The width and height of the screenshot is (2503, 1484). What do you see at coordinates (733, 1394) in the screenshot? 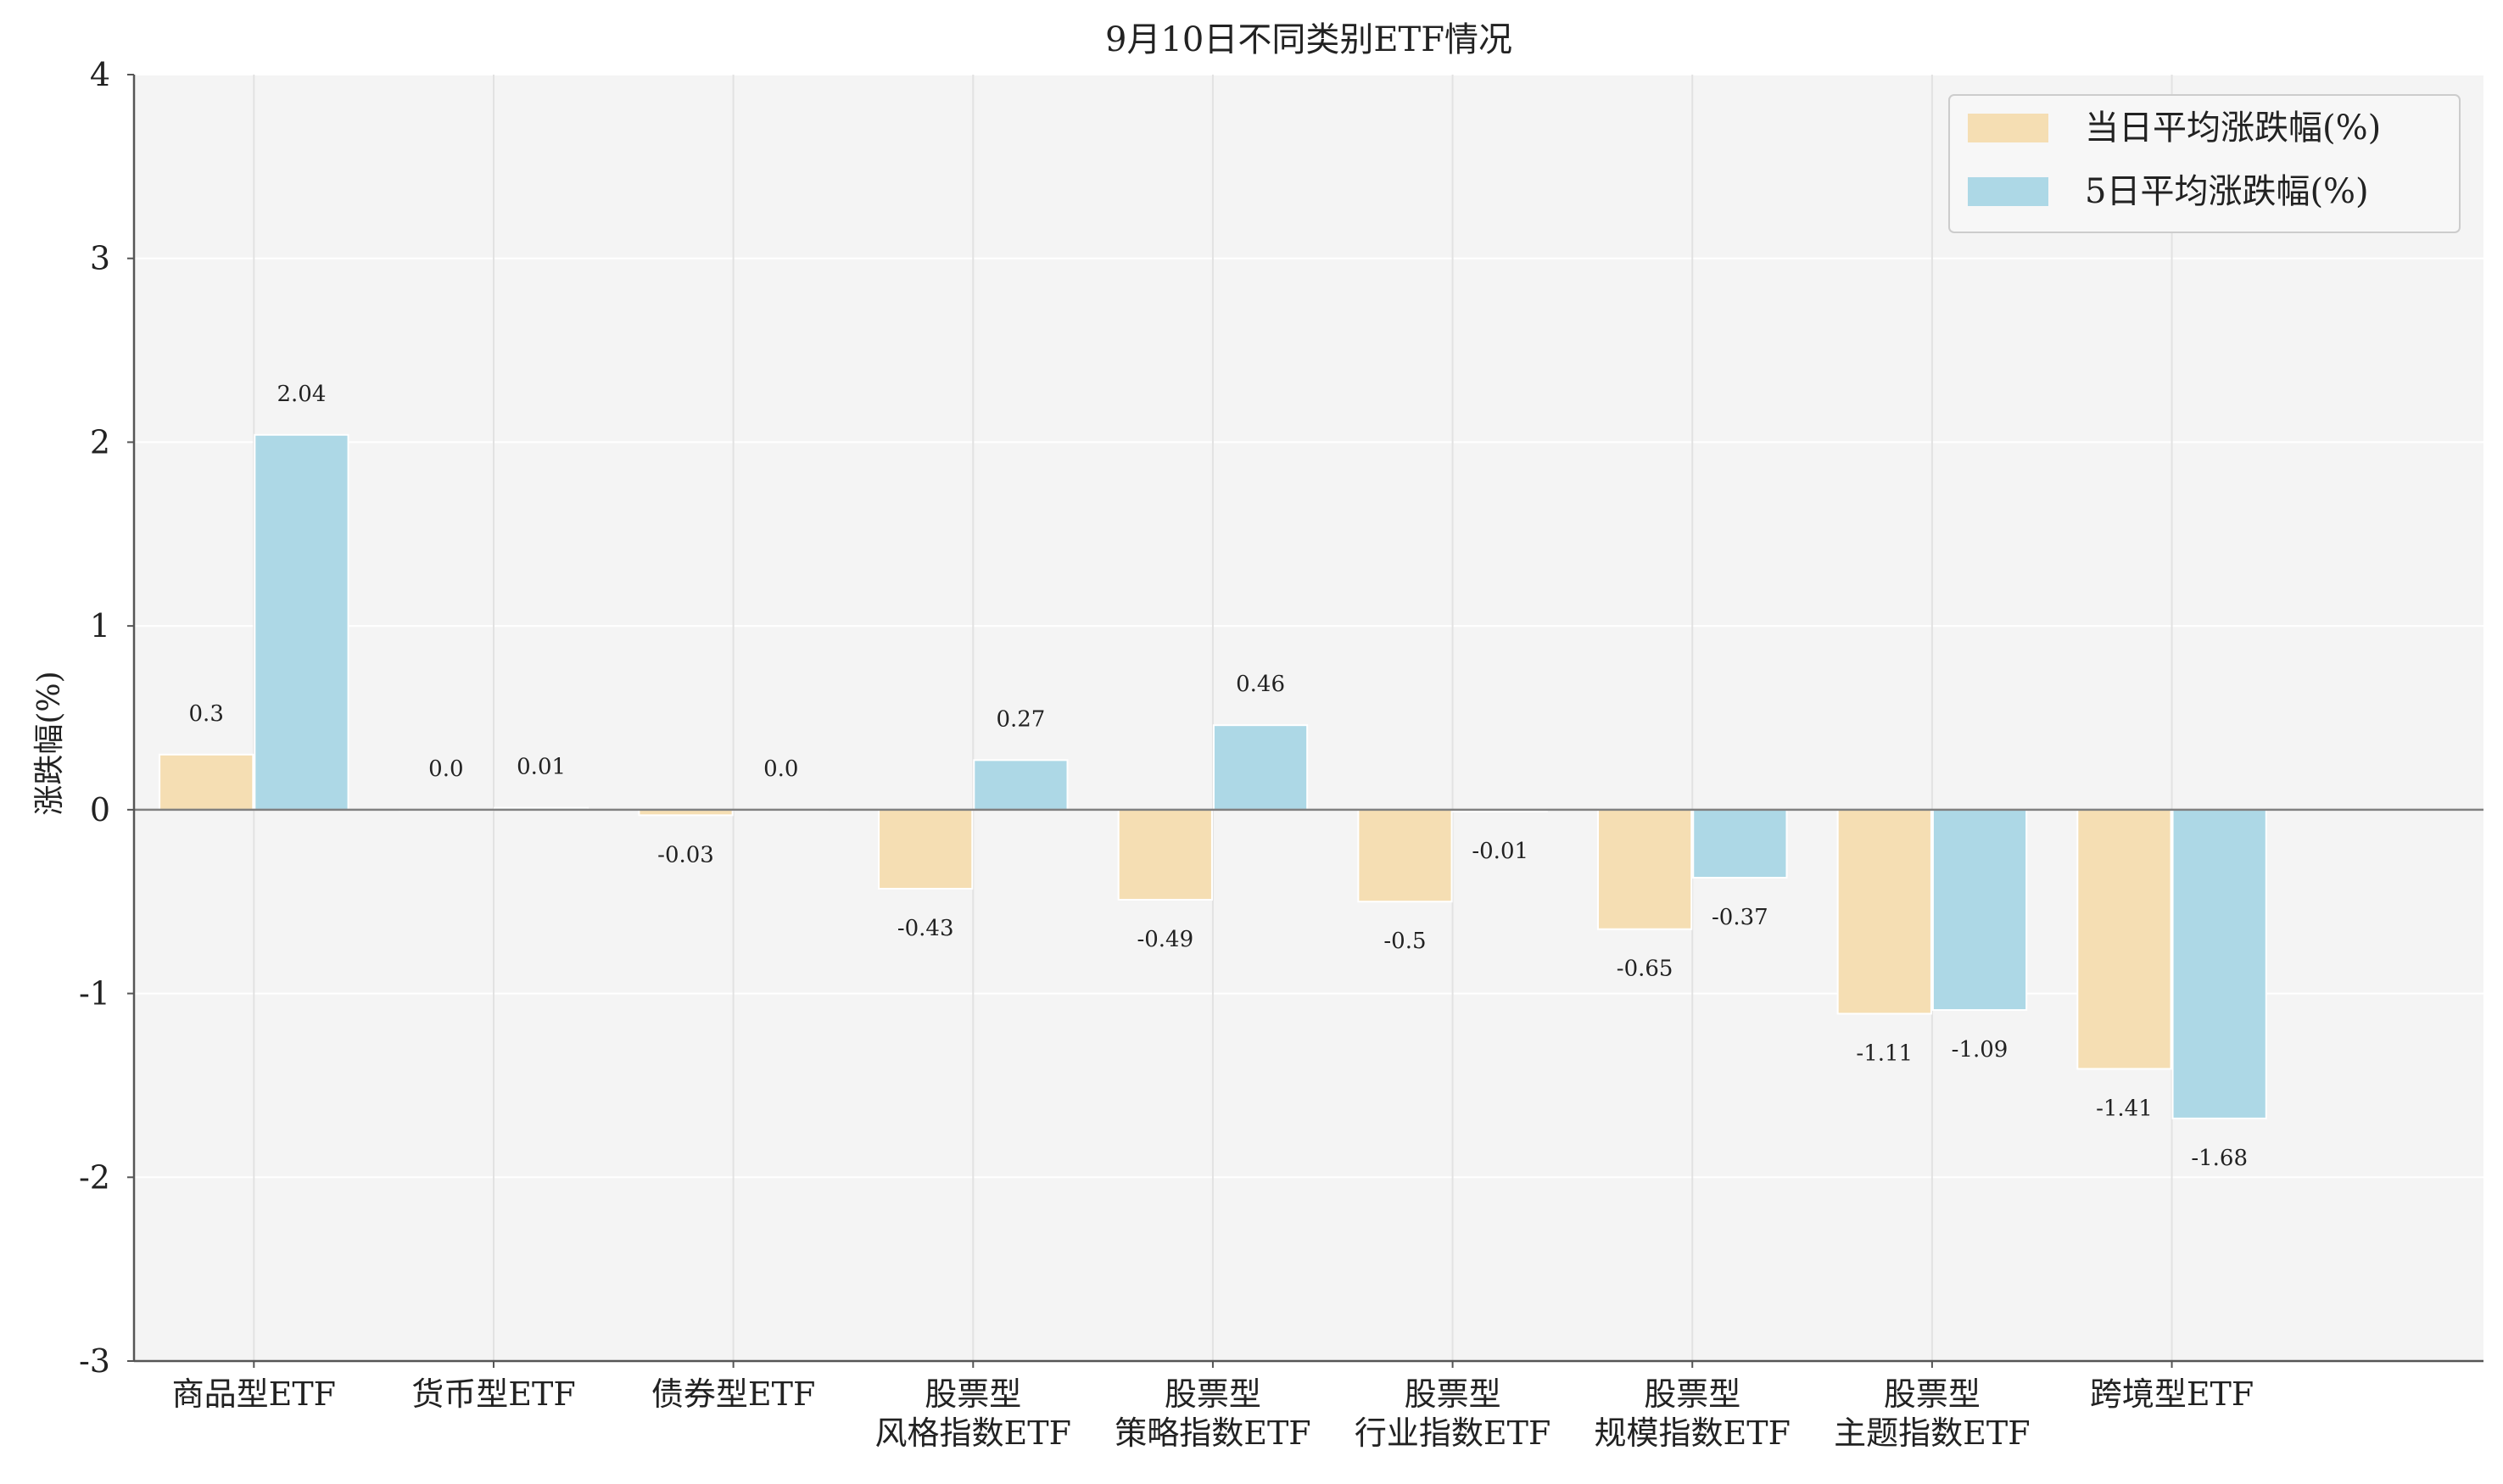
I see `x-tick-label: 债券型ETF` at bounding box center [733, 1394].